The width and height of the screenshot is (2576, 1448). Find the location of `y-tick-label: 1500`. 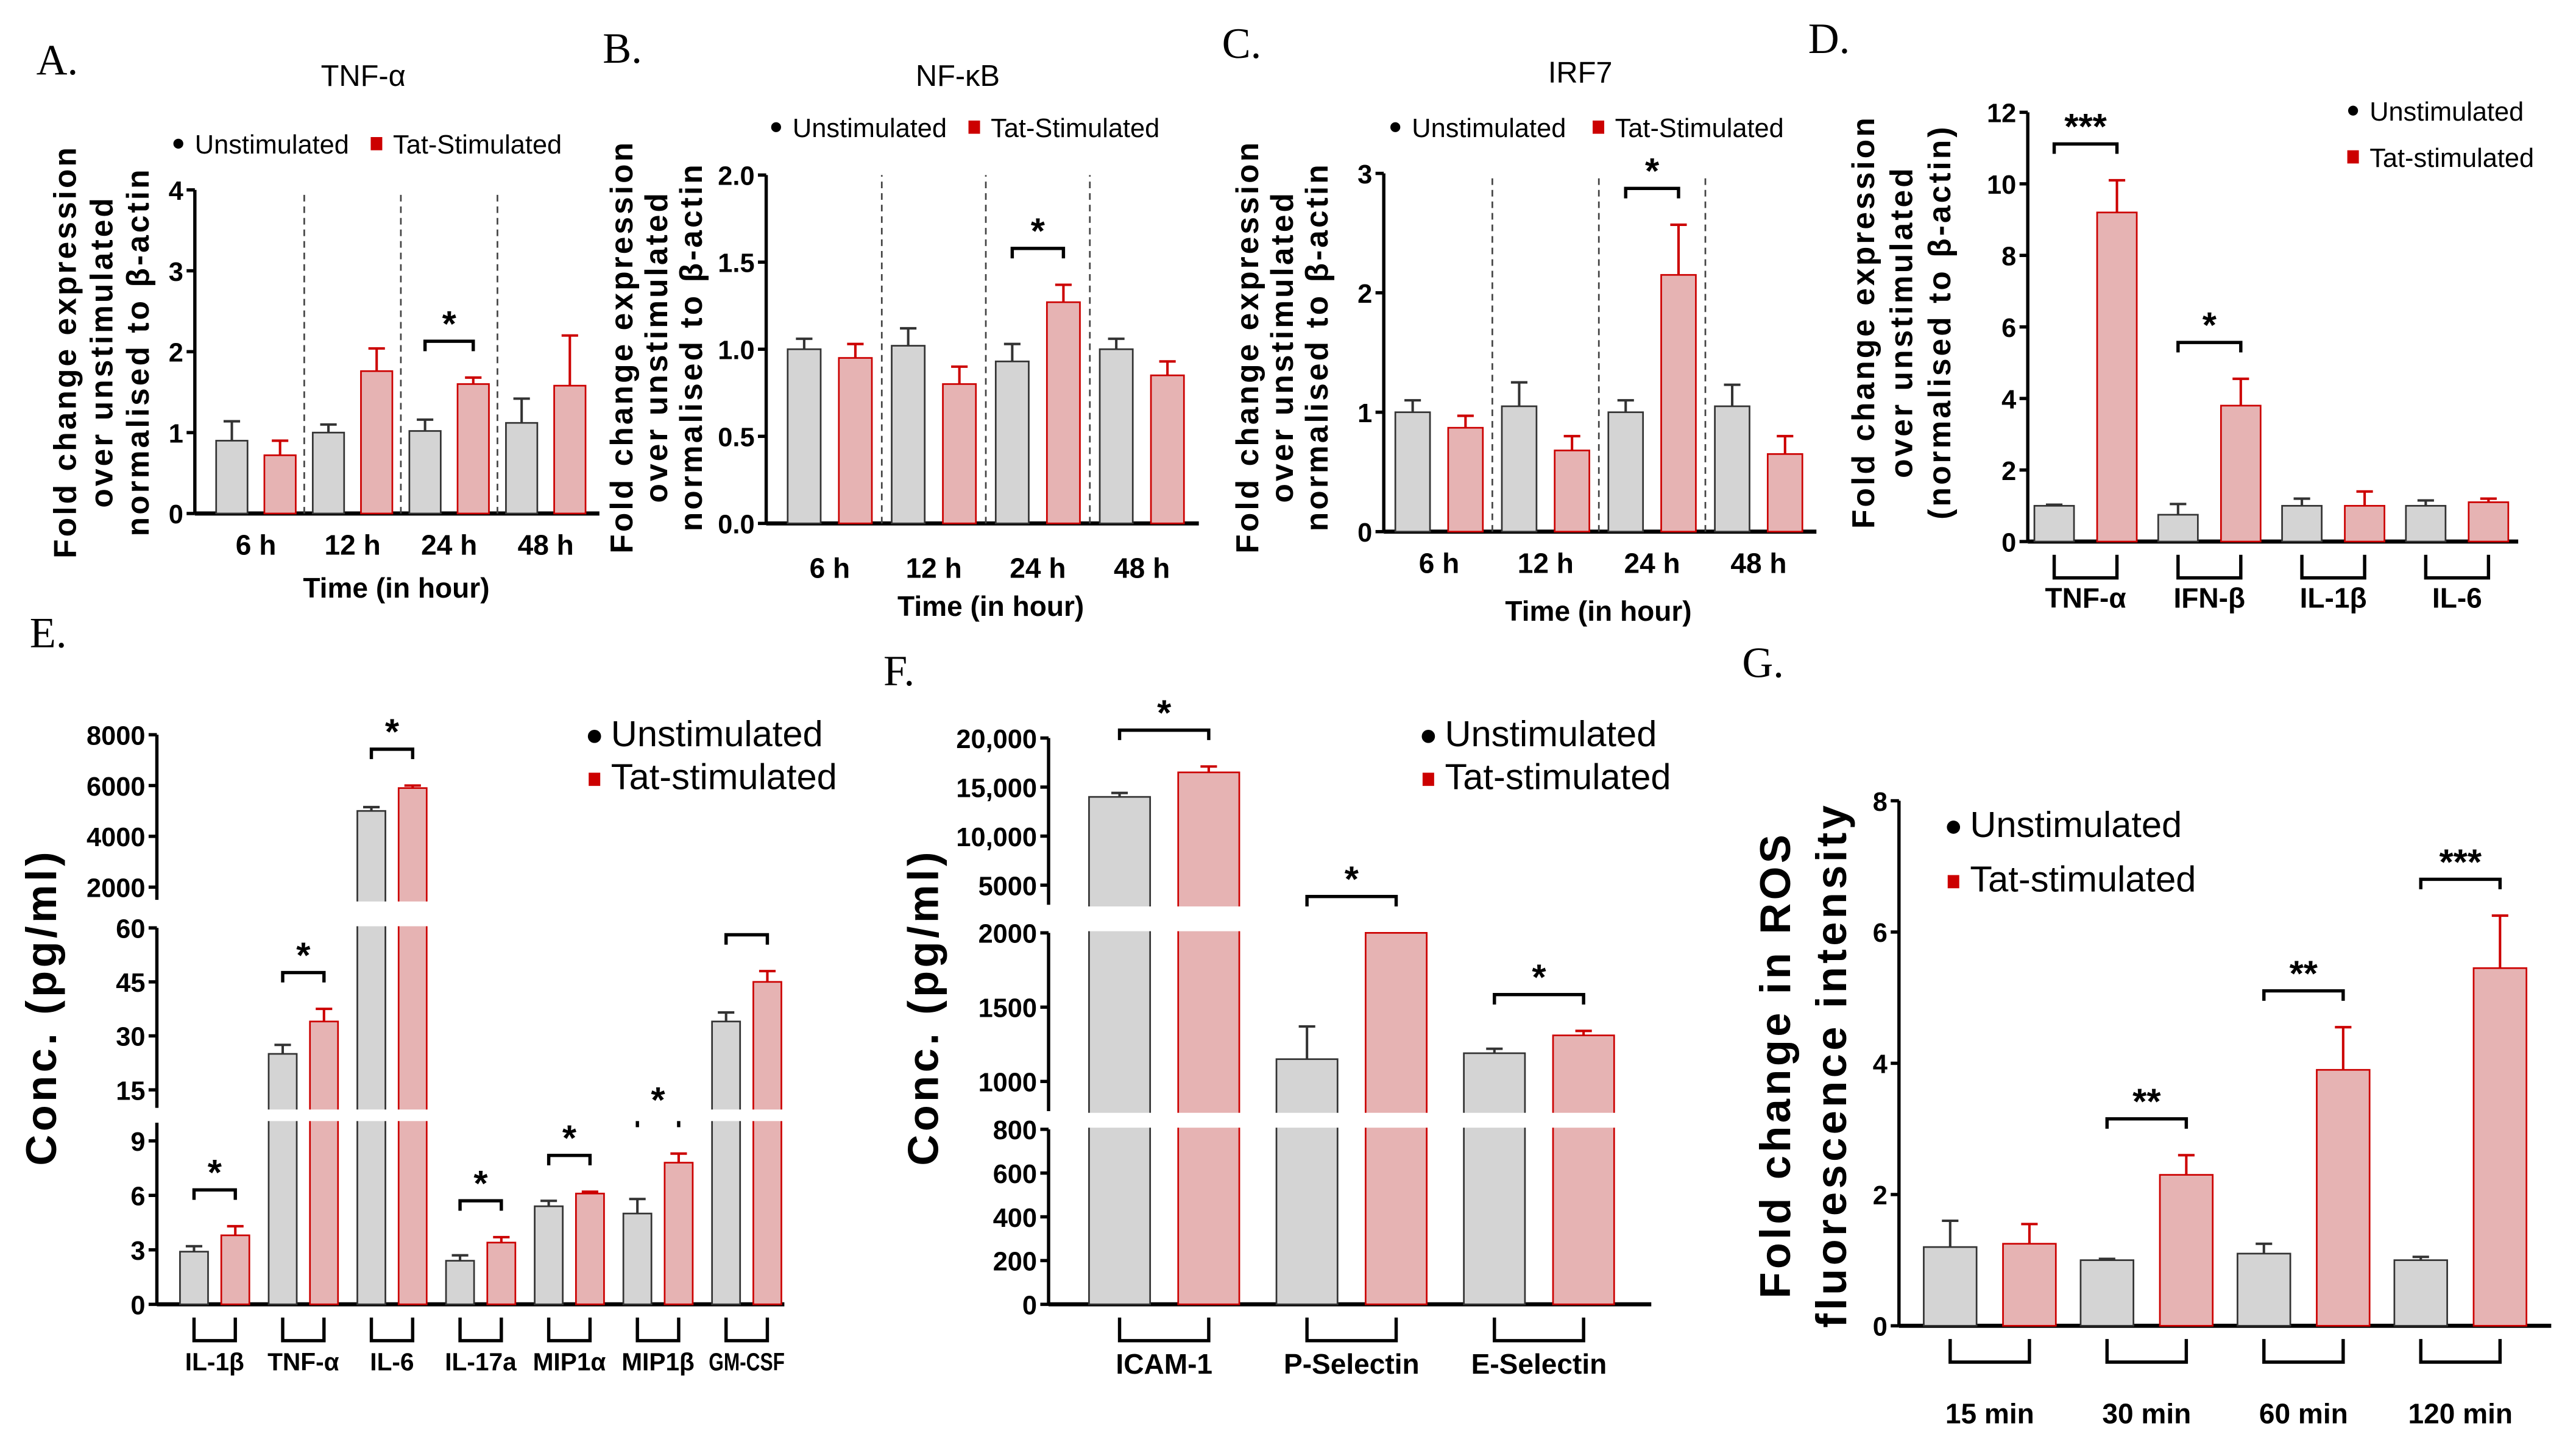

y-tick-label: 1500 is located at coordinates (1007, 1008).